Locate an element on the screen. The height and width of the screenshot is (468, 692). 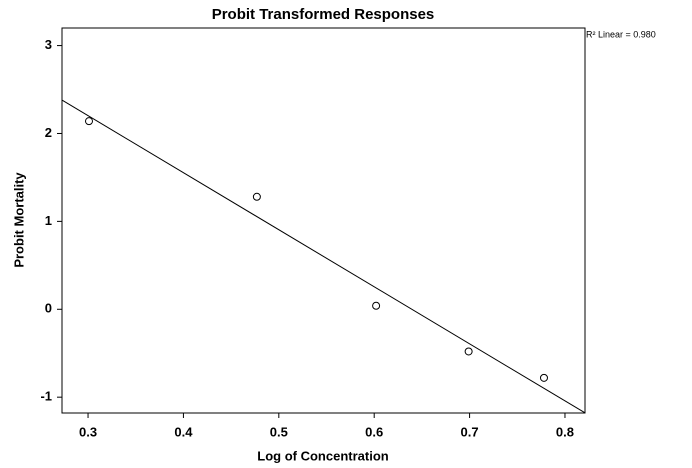
y-tick-label: -1 is located at coordinates (46, 396).